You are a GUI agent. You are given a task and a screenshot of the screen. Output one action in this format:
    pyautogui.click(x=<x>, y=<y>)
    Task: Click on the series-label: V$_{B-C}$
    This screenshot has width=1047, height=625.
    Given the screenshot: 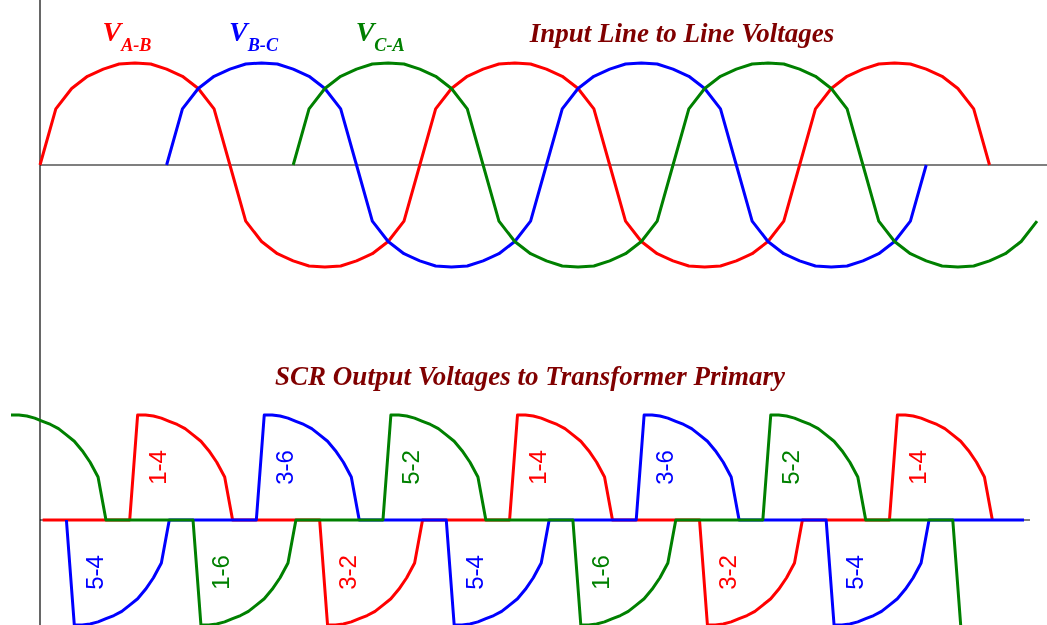 What is the action you would take?
    pyautogui.click(x=254, y=35)
    